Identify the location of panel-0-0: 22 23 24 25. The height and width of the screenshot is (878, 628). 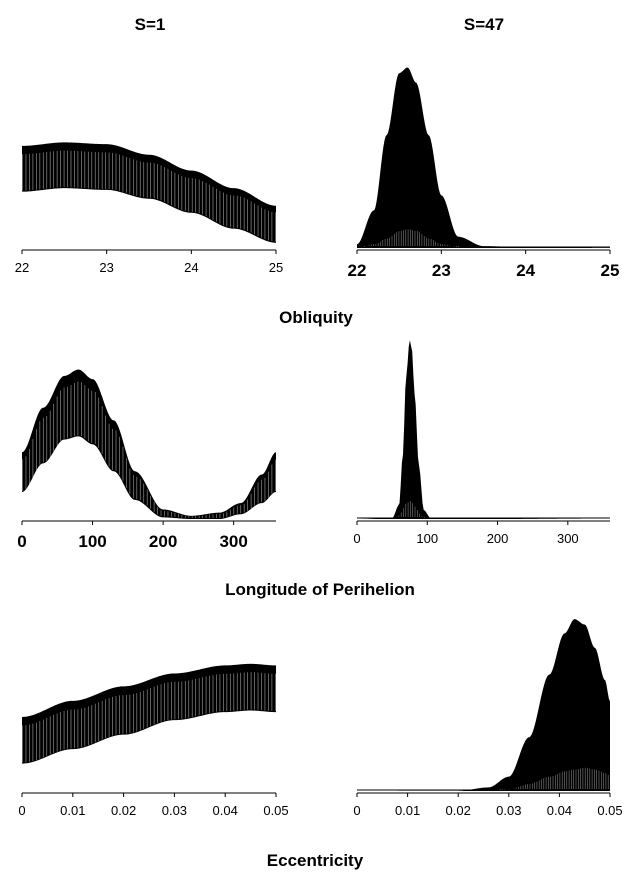
(149, 208).